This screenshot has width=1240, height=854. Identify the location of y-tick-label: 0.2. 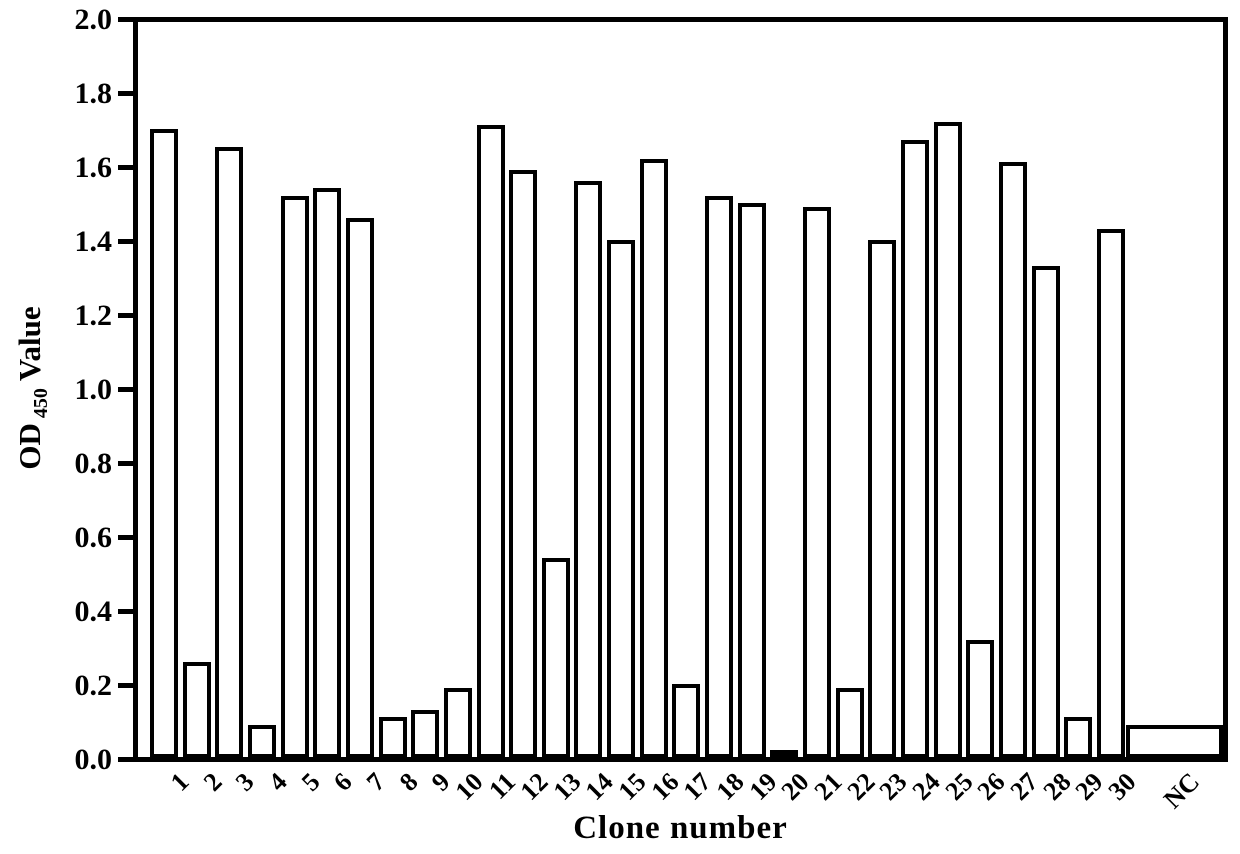
(93, 685).